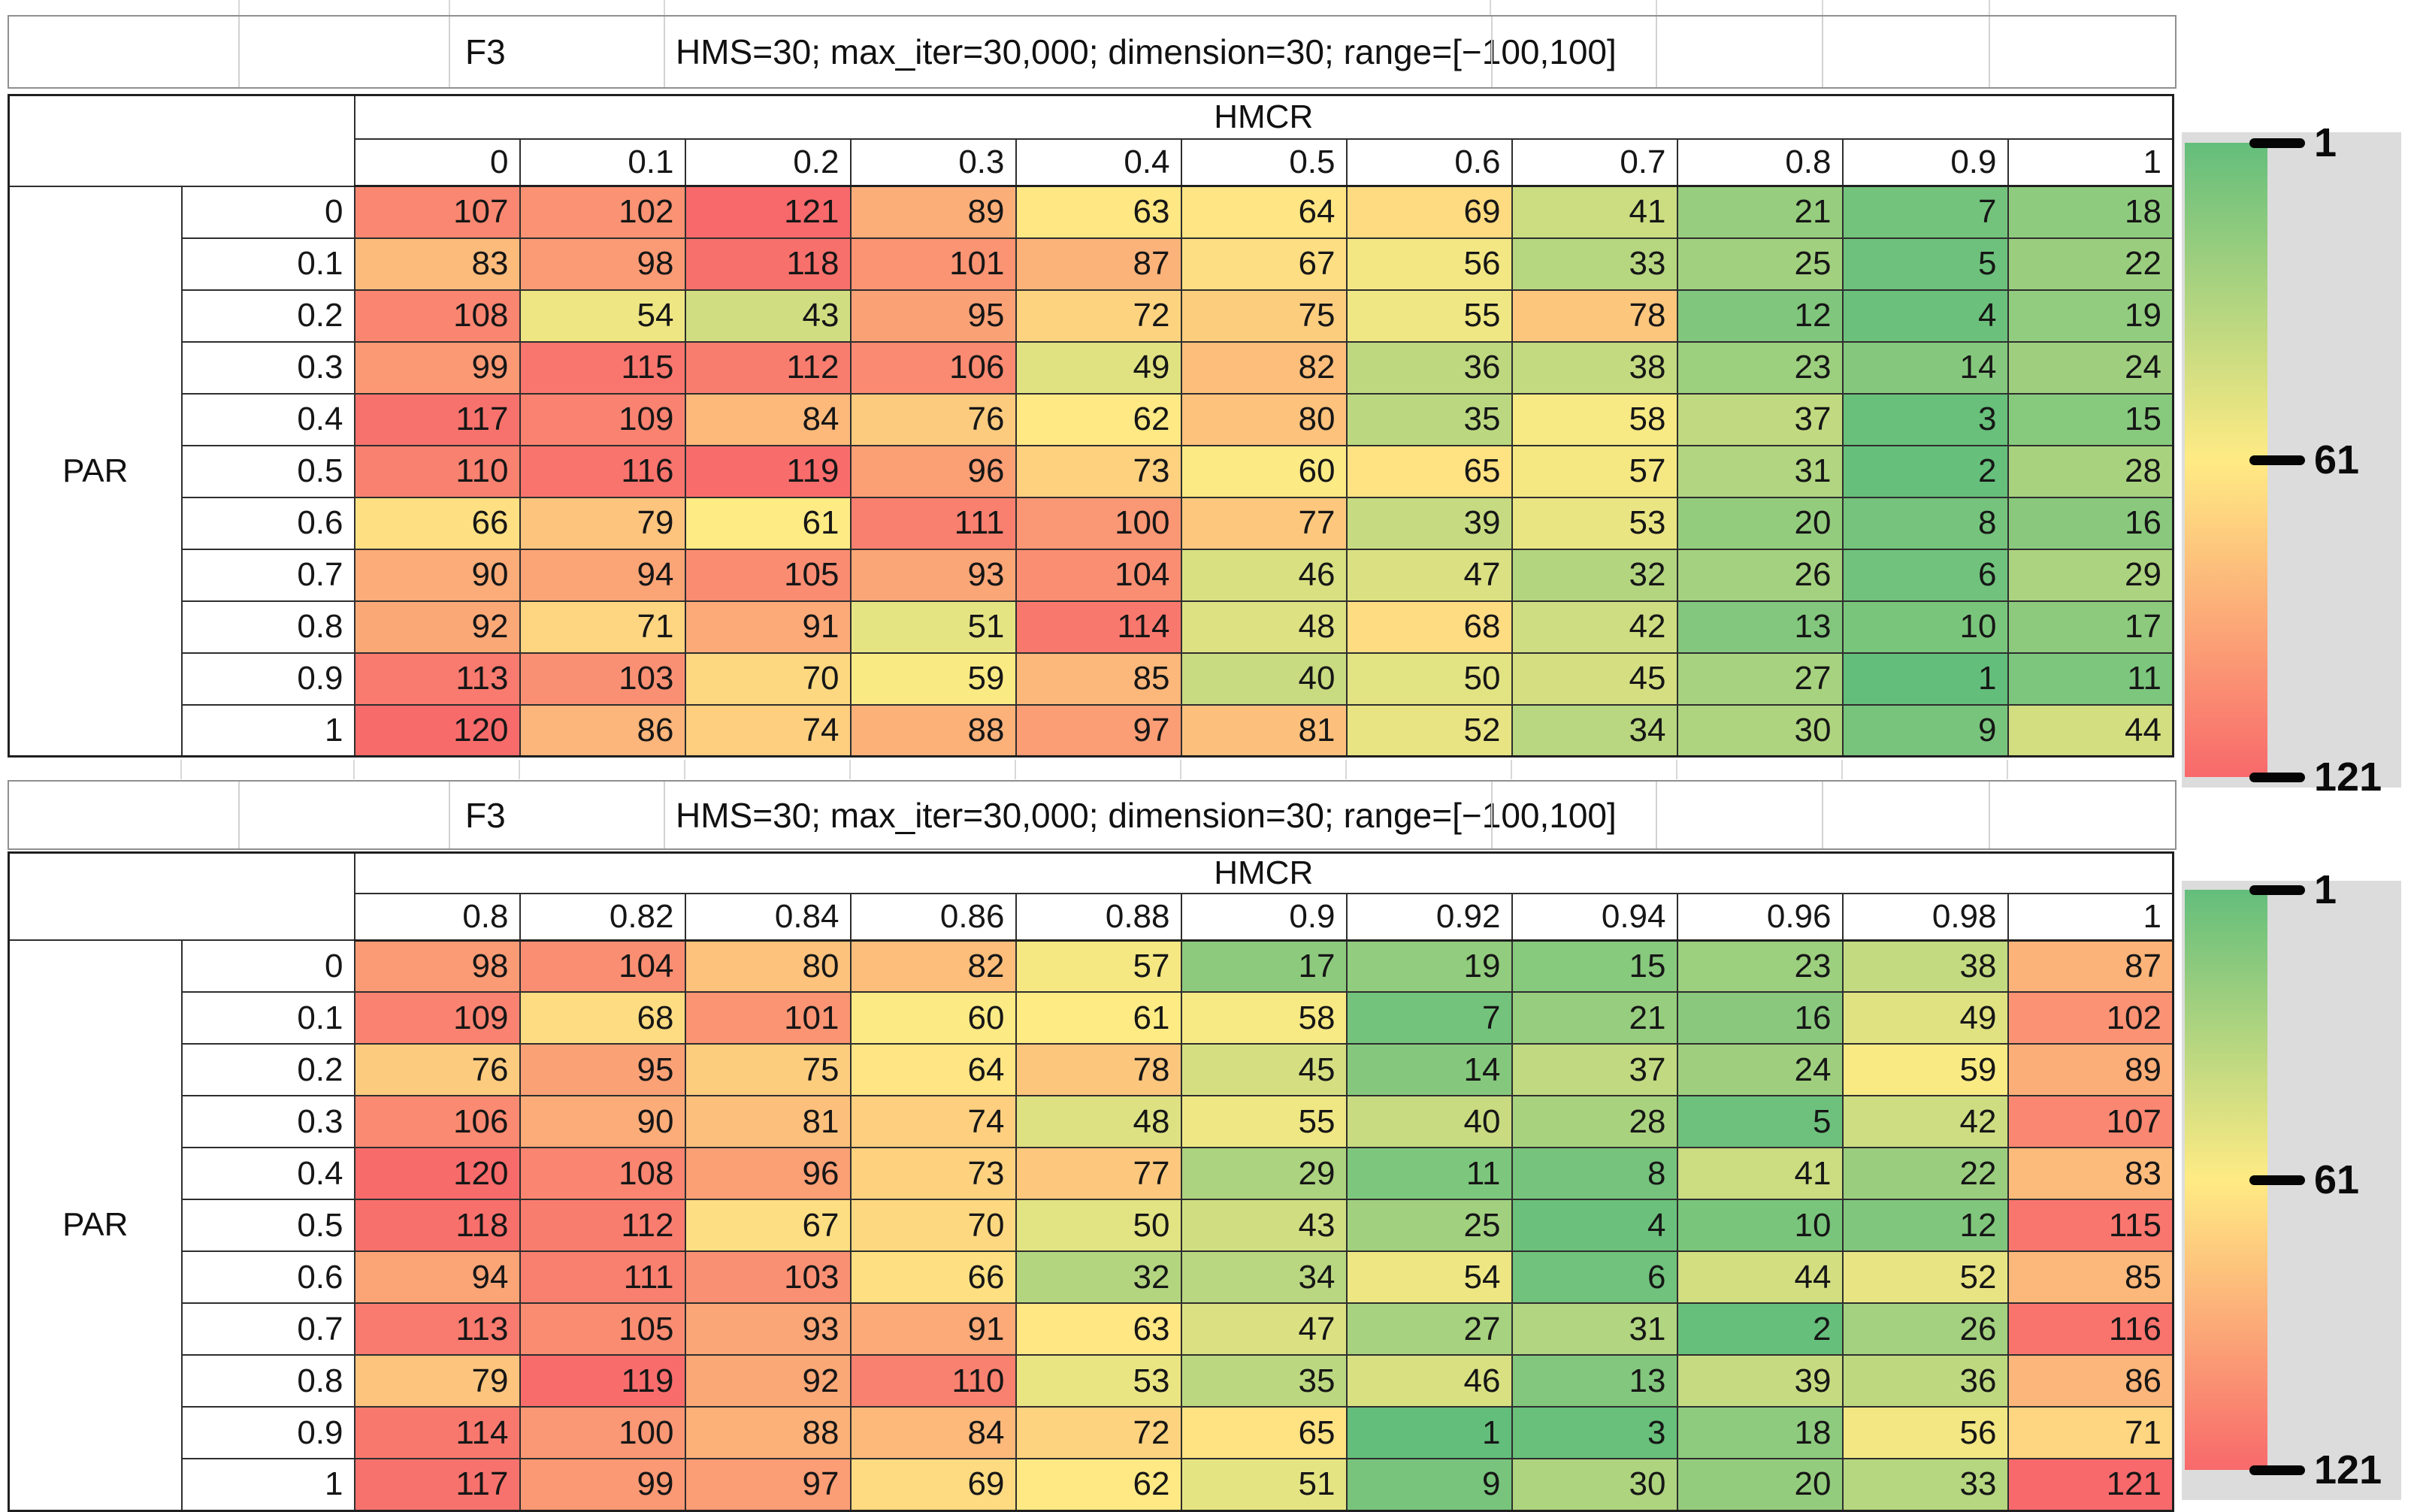  Describe the element at coordinates (1091, 316) in the screenshot. I see `table-row: 0.2 108 54 43 95 72 75 55 78 12 4 19` at that location.